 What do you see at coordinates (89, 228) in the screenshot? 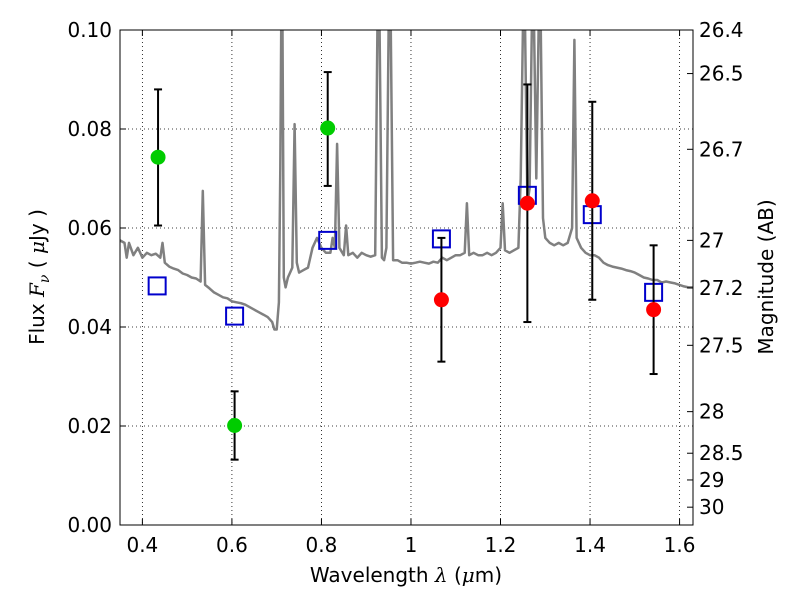
I see `y-tick-label: 0.06` at bounding box center [89, 228].